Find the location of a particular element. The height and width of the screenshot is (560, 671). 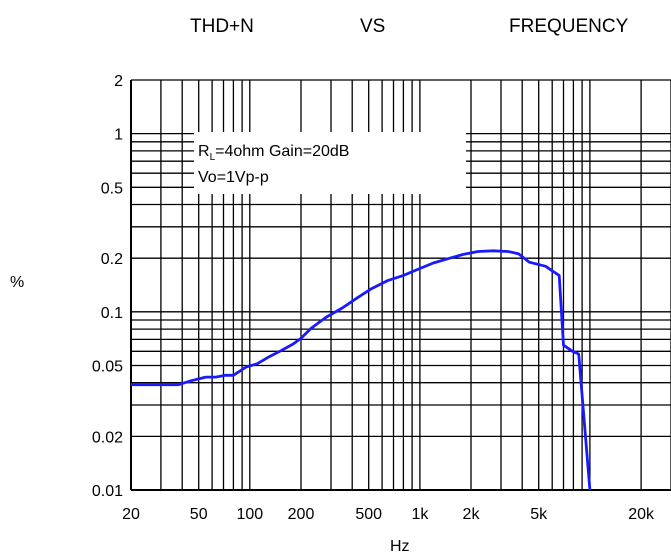

y-tick-label: 1 is located at coordinates (118, 135).